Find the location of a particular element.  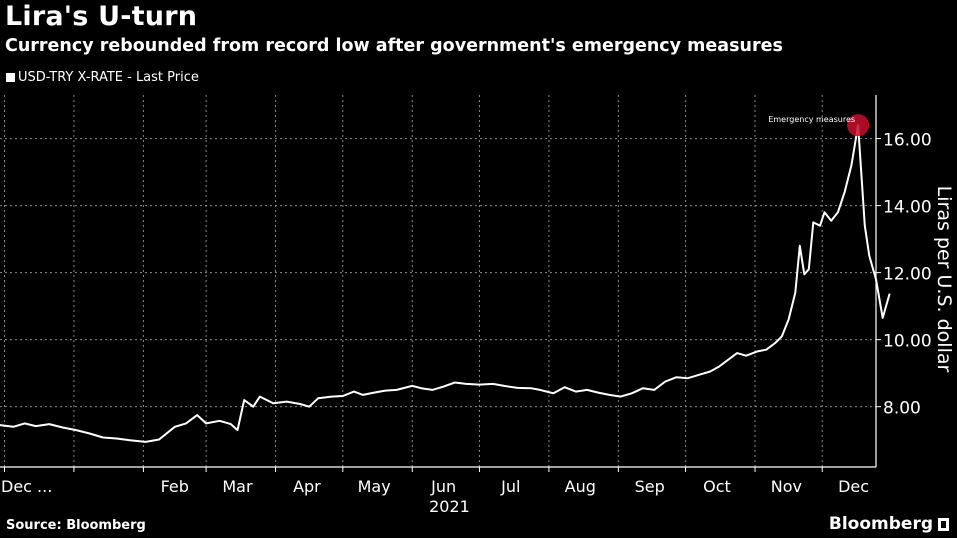

x-tick-label: Aug is located at coordinates (580, 486).